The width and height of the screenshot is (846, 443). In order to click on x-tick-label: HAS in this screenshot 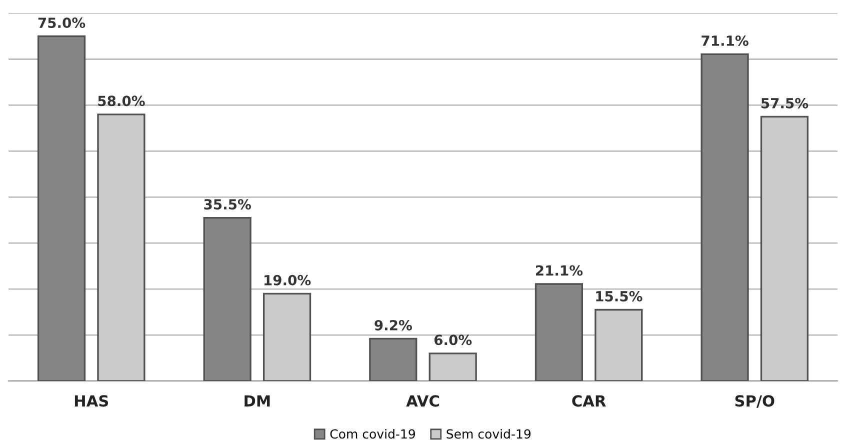, I will do `click(91, 401)`.